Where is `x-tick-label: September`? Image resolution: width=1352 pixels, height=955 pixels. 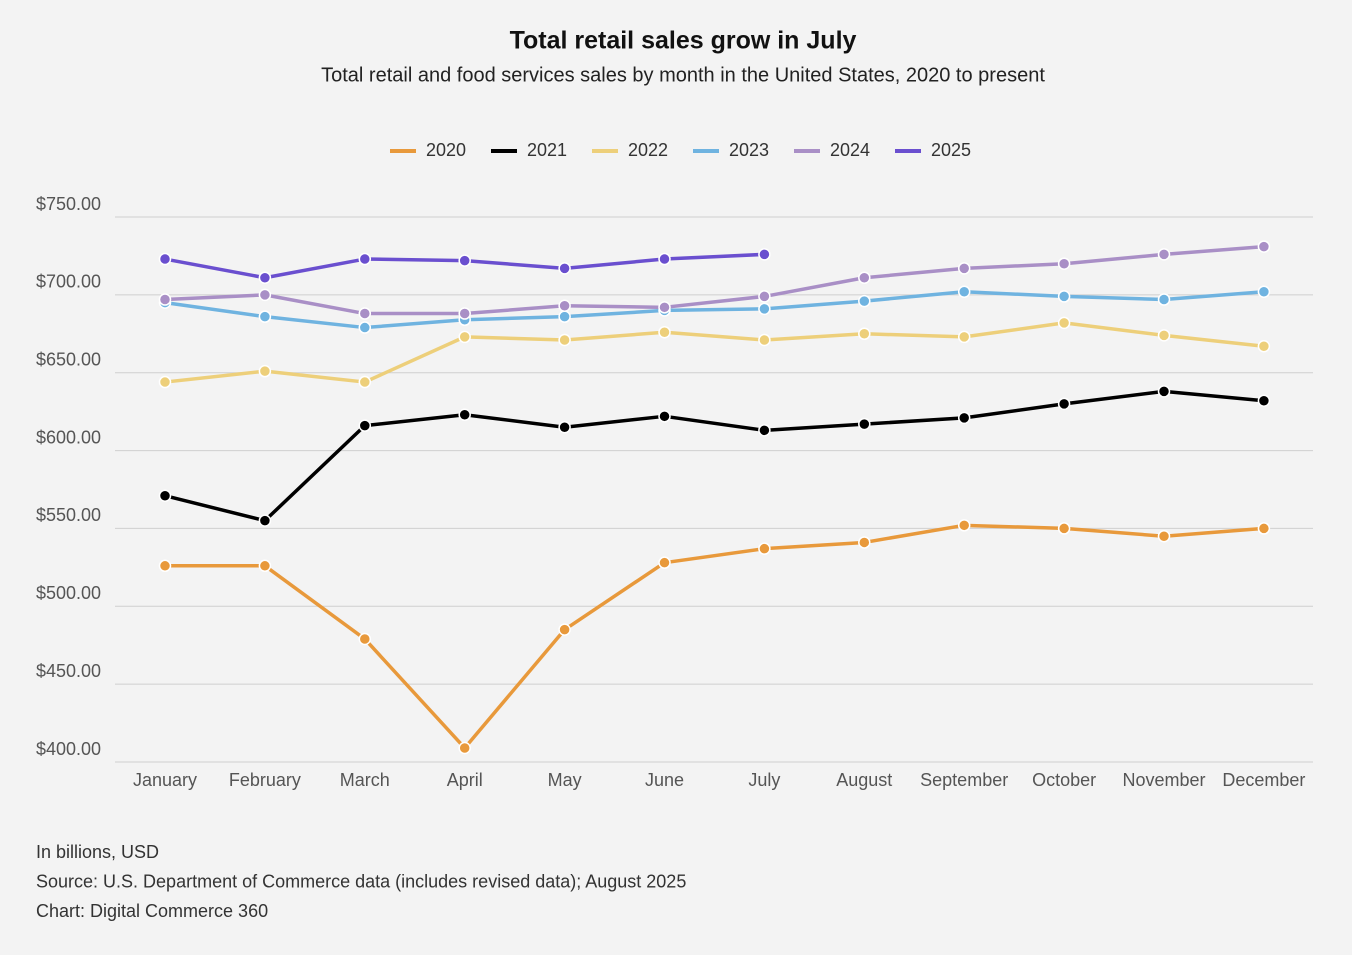
x-tick-label: September is located at coordinates (964, 780).